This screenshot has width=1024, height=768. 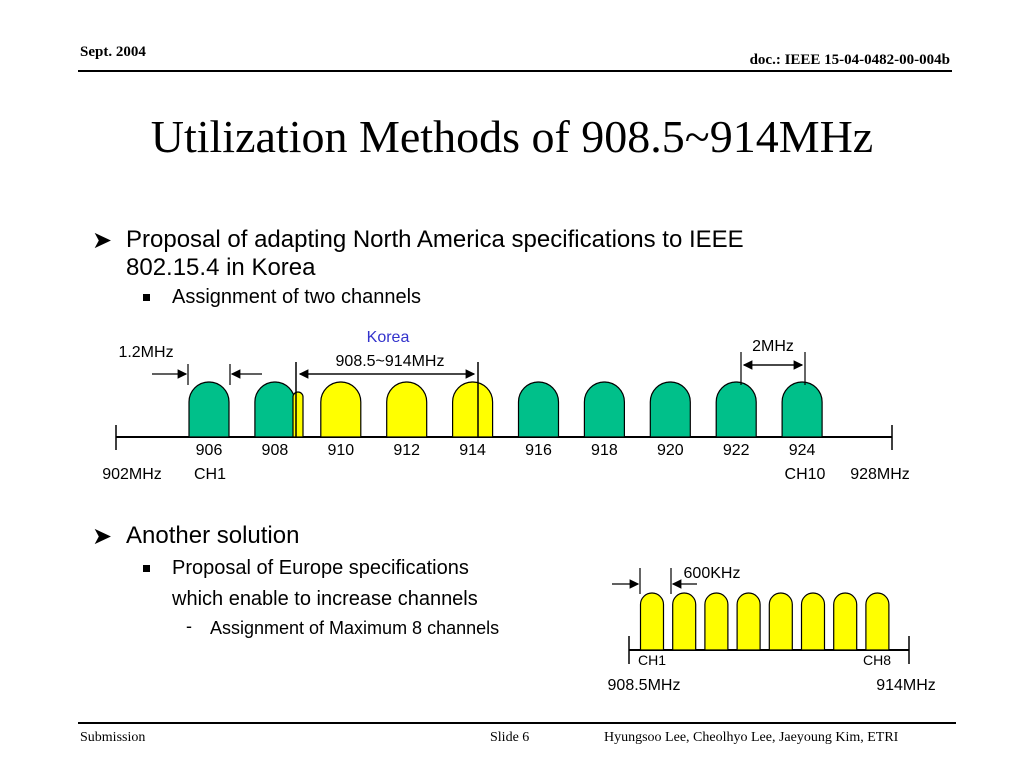 I want to click on na-freq-label-910: 910, so click(x=340, y=450).